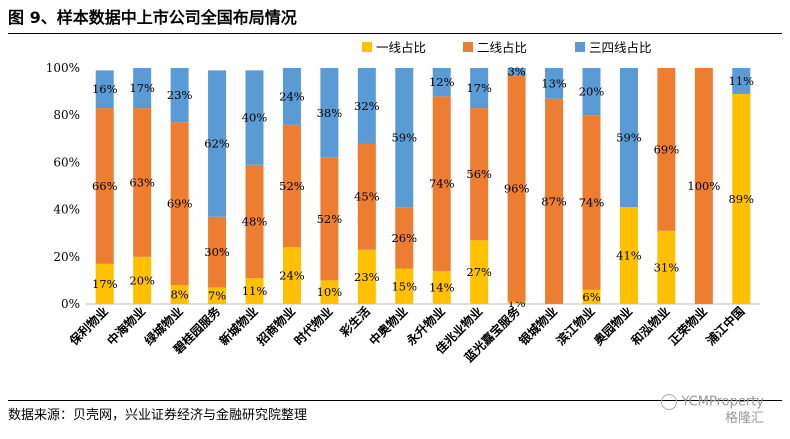 The height and width of the screenshot is (439, 790). Describe the element at coordinates (367, 197) in the screenshot. I see `data-label: 45%` at that location.